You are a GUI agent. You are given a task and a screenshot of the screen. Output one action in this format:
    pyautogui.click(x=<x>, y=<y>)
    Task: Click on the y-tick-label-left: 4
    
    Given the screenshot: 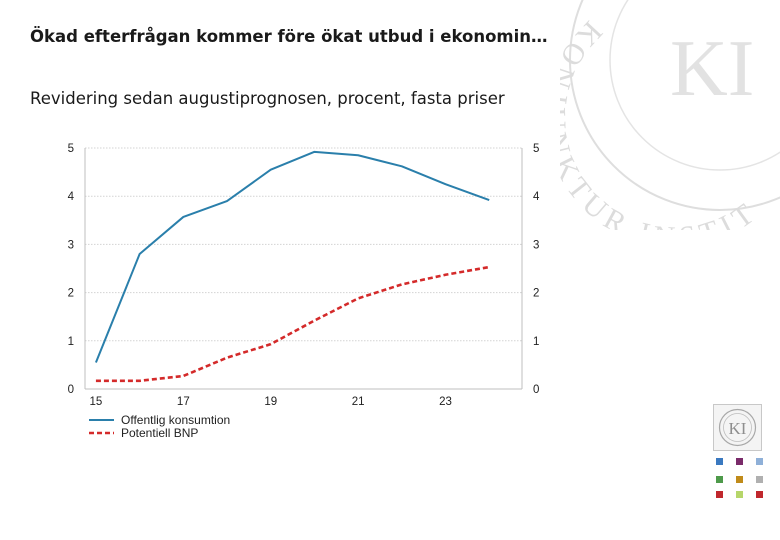 What is the action you would take?
    pyautogui.click(x=71, y=197)
    